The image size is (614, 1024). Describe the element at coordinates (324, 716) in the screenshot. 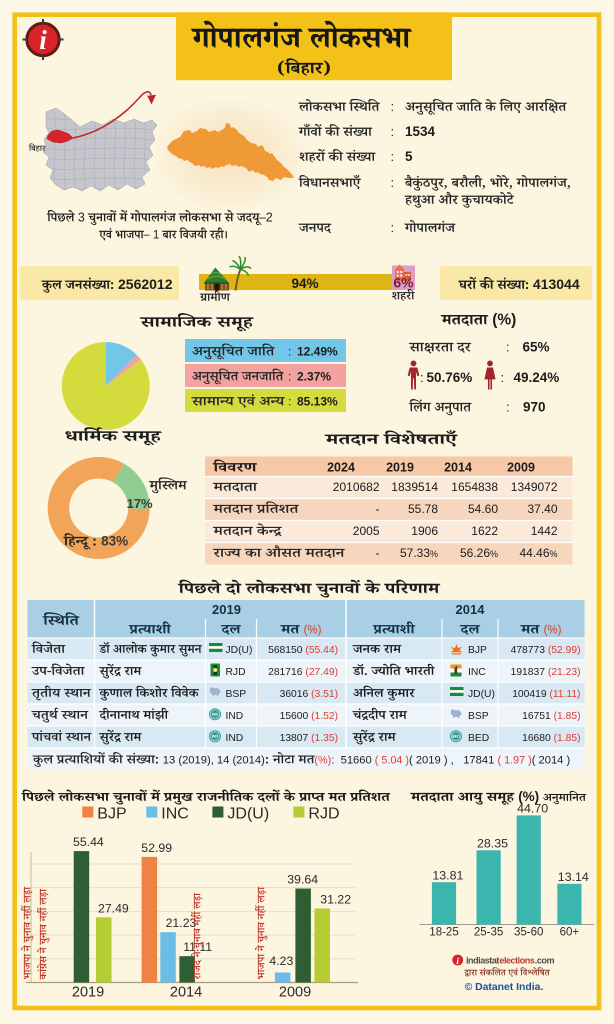

I see `svg-text: (1.52)` at that location.